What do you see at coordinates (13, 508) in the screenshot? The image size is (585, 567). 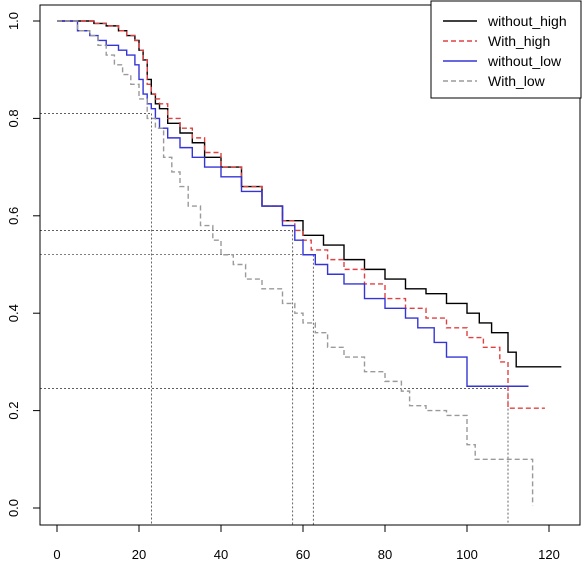 I see `y-tick-label: 0.0` at bounding box center [13, 508].